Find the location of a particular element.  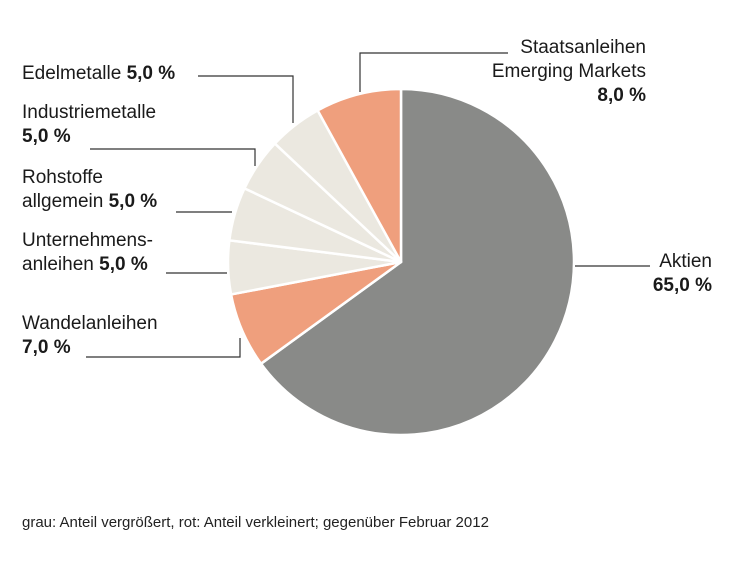

label-staats: Staatsanleihen Emerging Markets 8,0 % is located at coordinates (543, 72).